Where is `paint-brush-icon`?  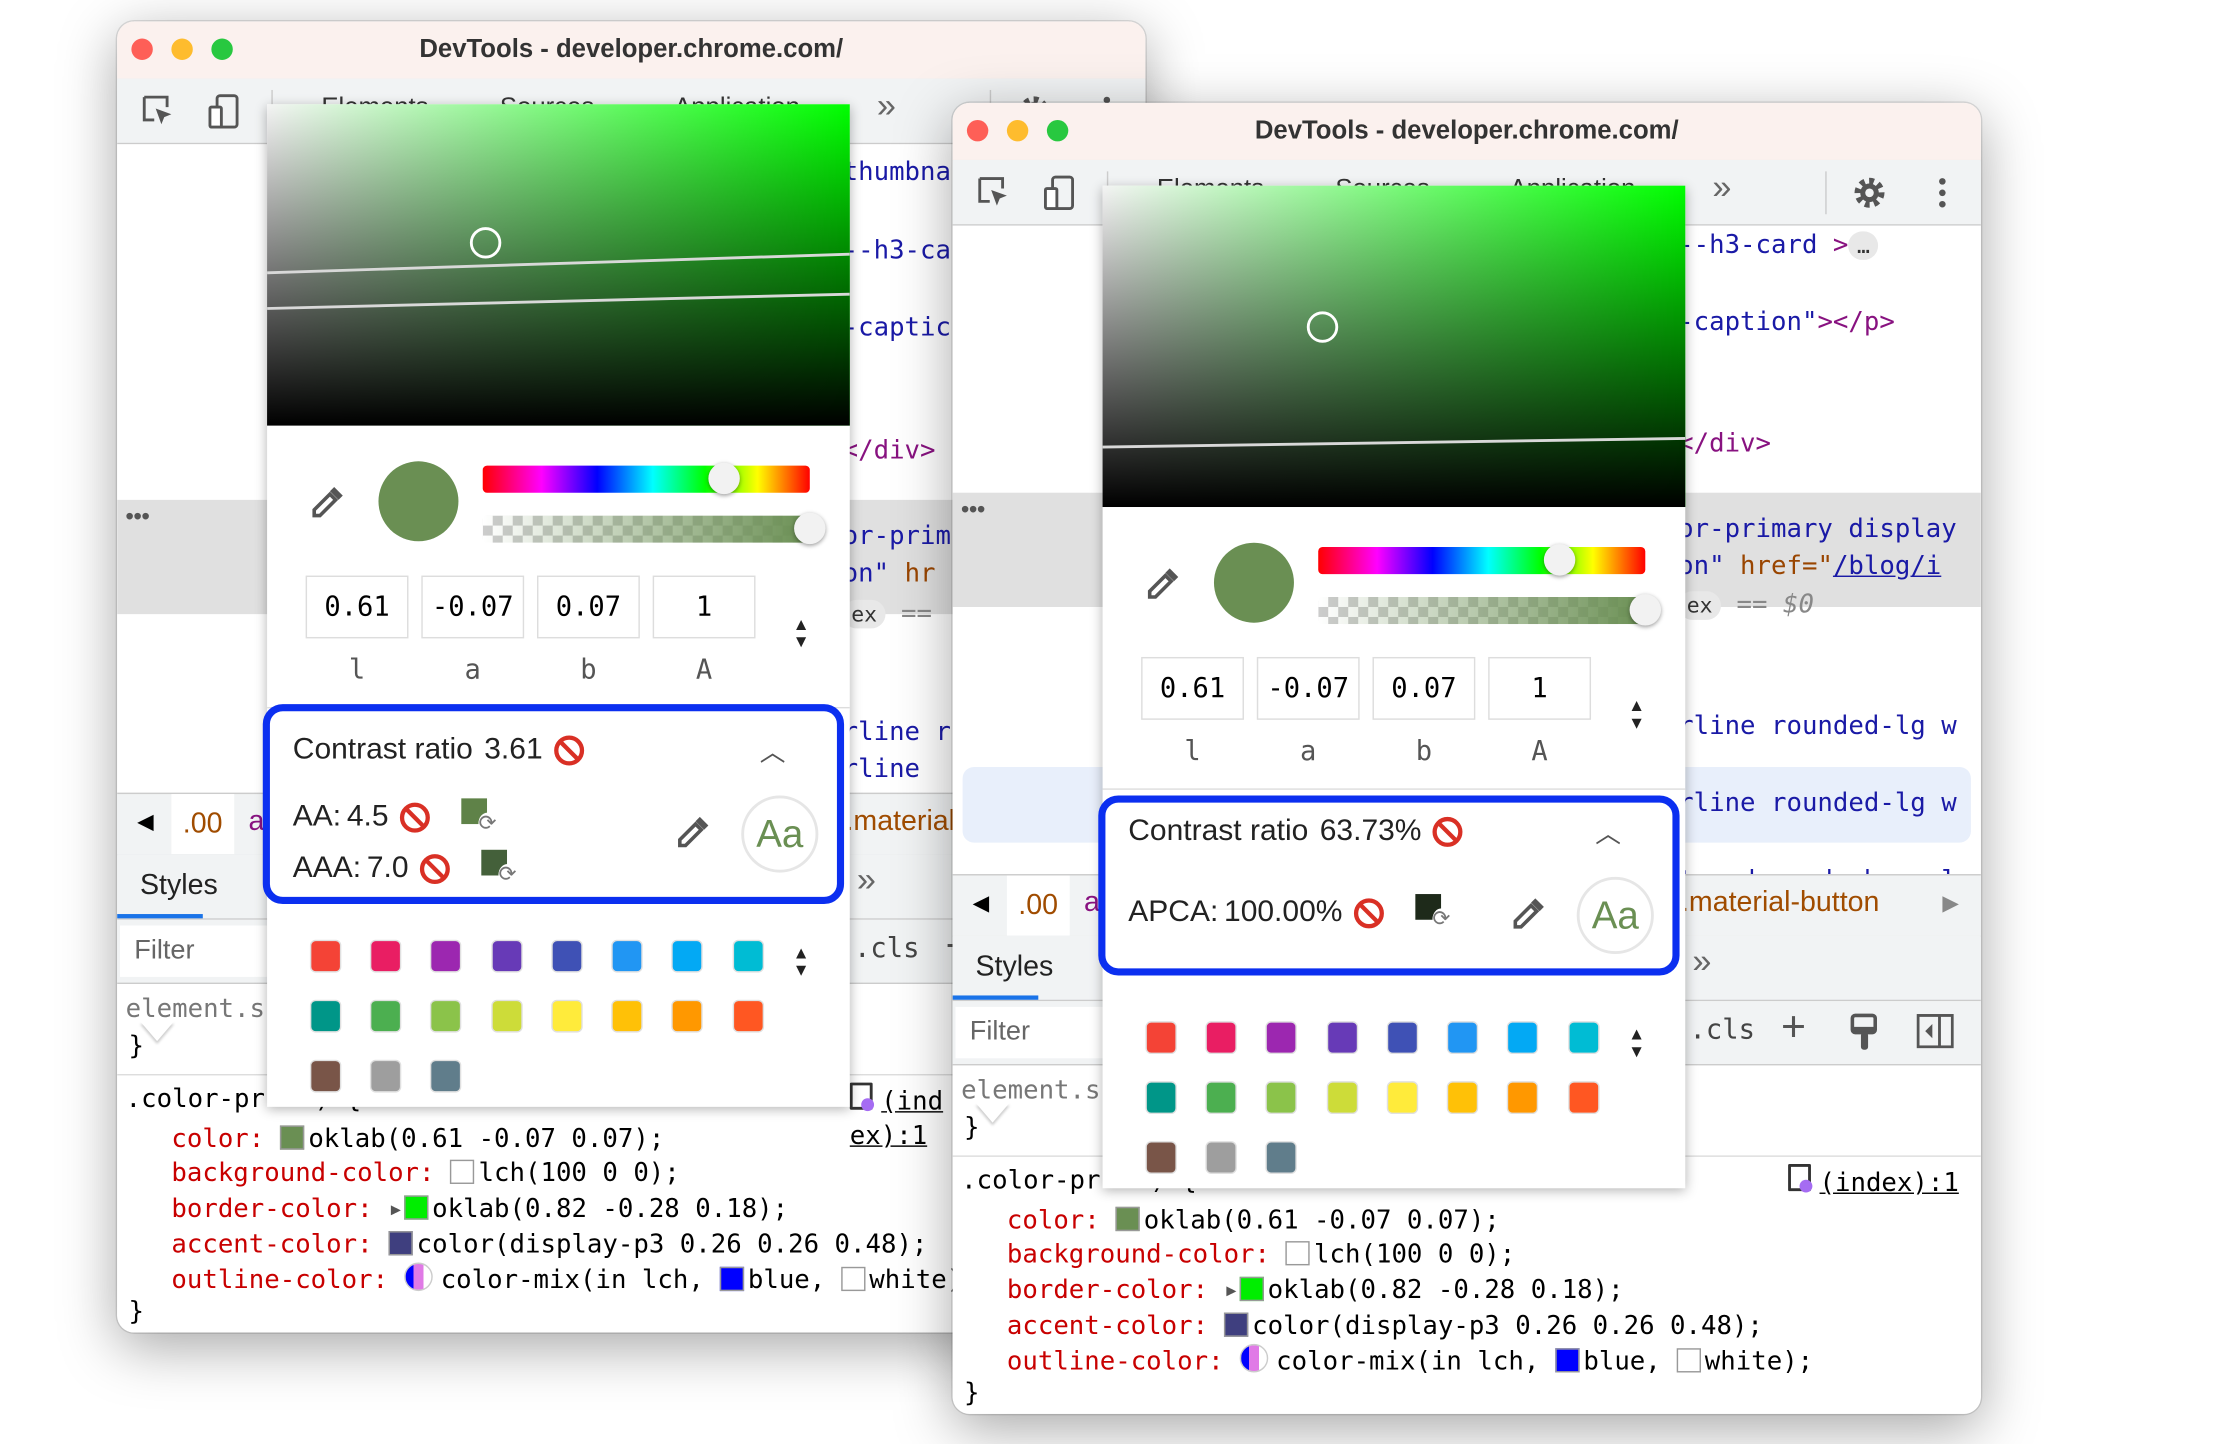 paint-brush-icon is located at coordinates (1863, 1033).